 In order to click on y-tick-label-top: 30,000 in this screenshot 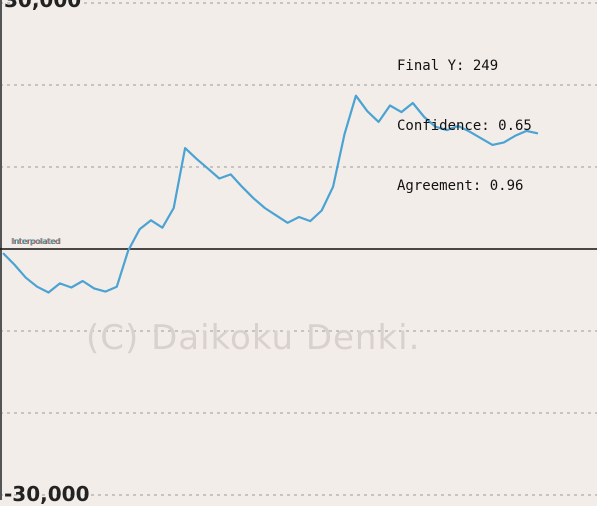, I will do `click(43, 6)`.